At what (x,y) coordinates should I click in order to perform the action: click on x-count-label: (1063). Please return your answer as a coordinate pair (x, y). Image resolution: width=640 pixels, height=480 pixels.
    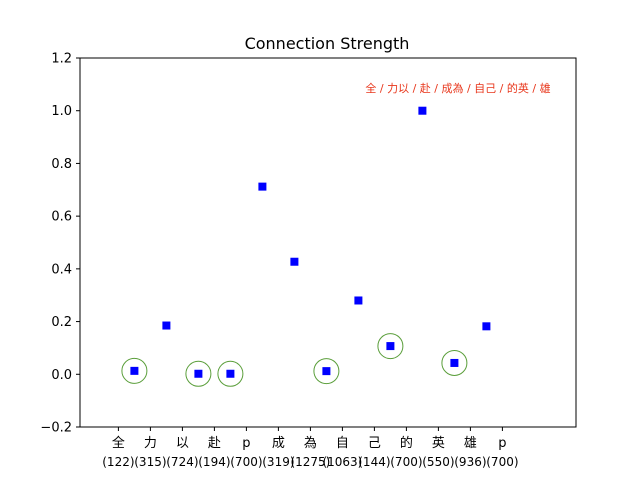
    Looking at the image, I should click on (342, 462).